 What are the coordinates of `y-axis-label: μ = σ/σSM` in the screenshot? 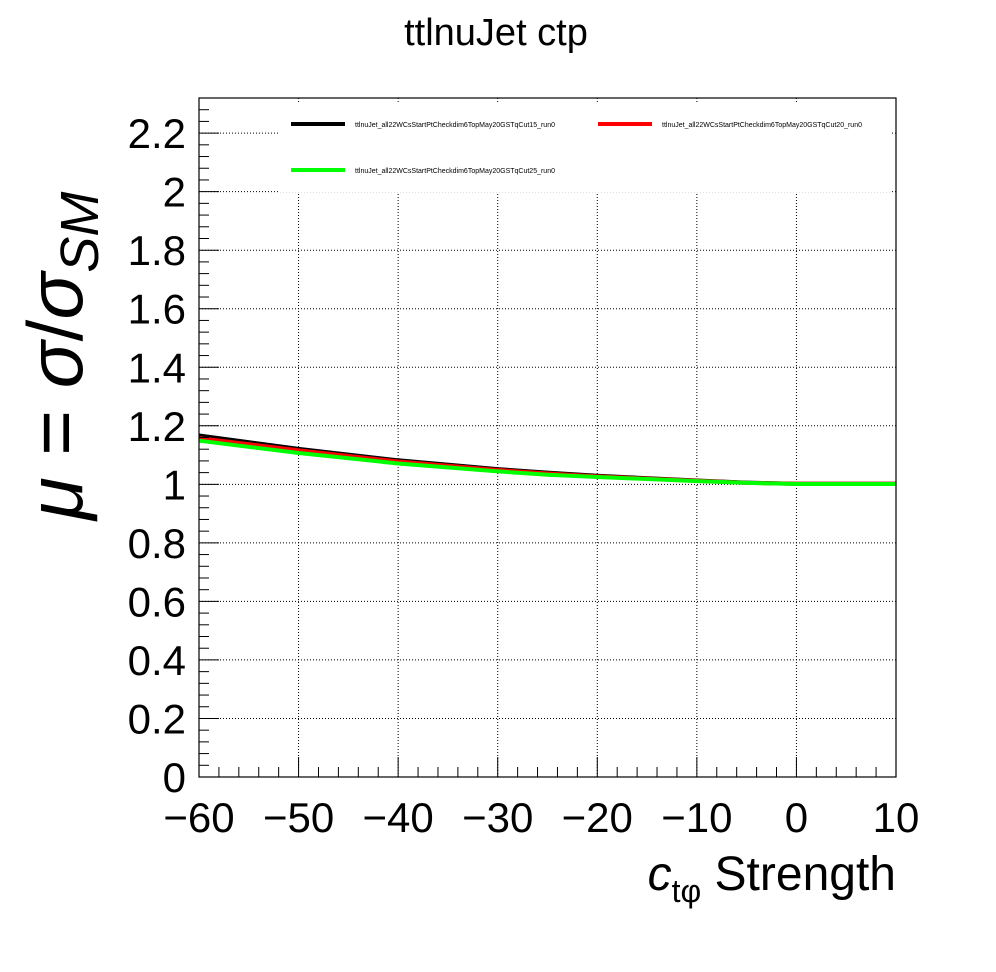 It's located at (60, 357).